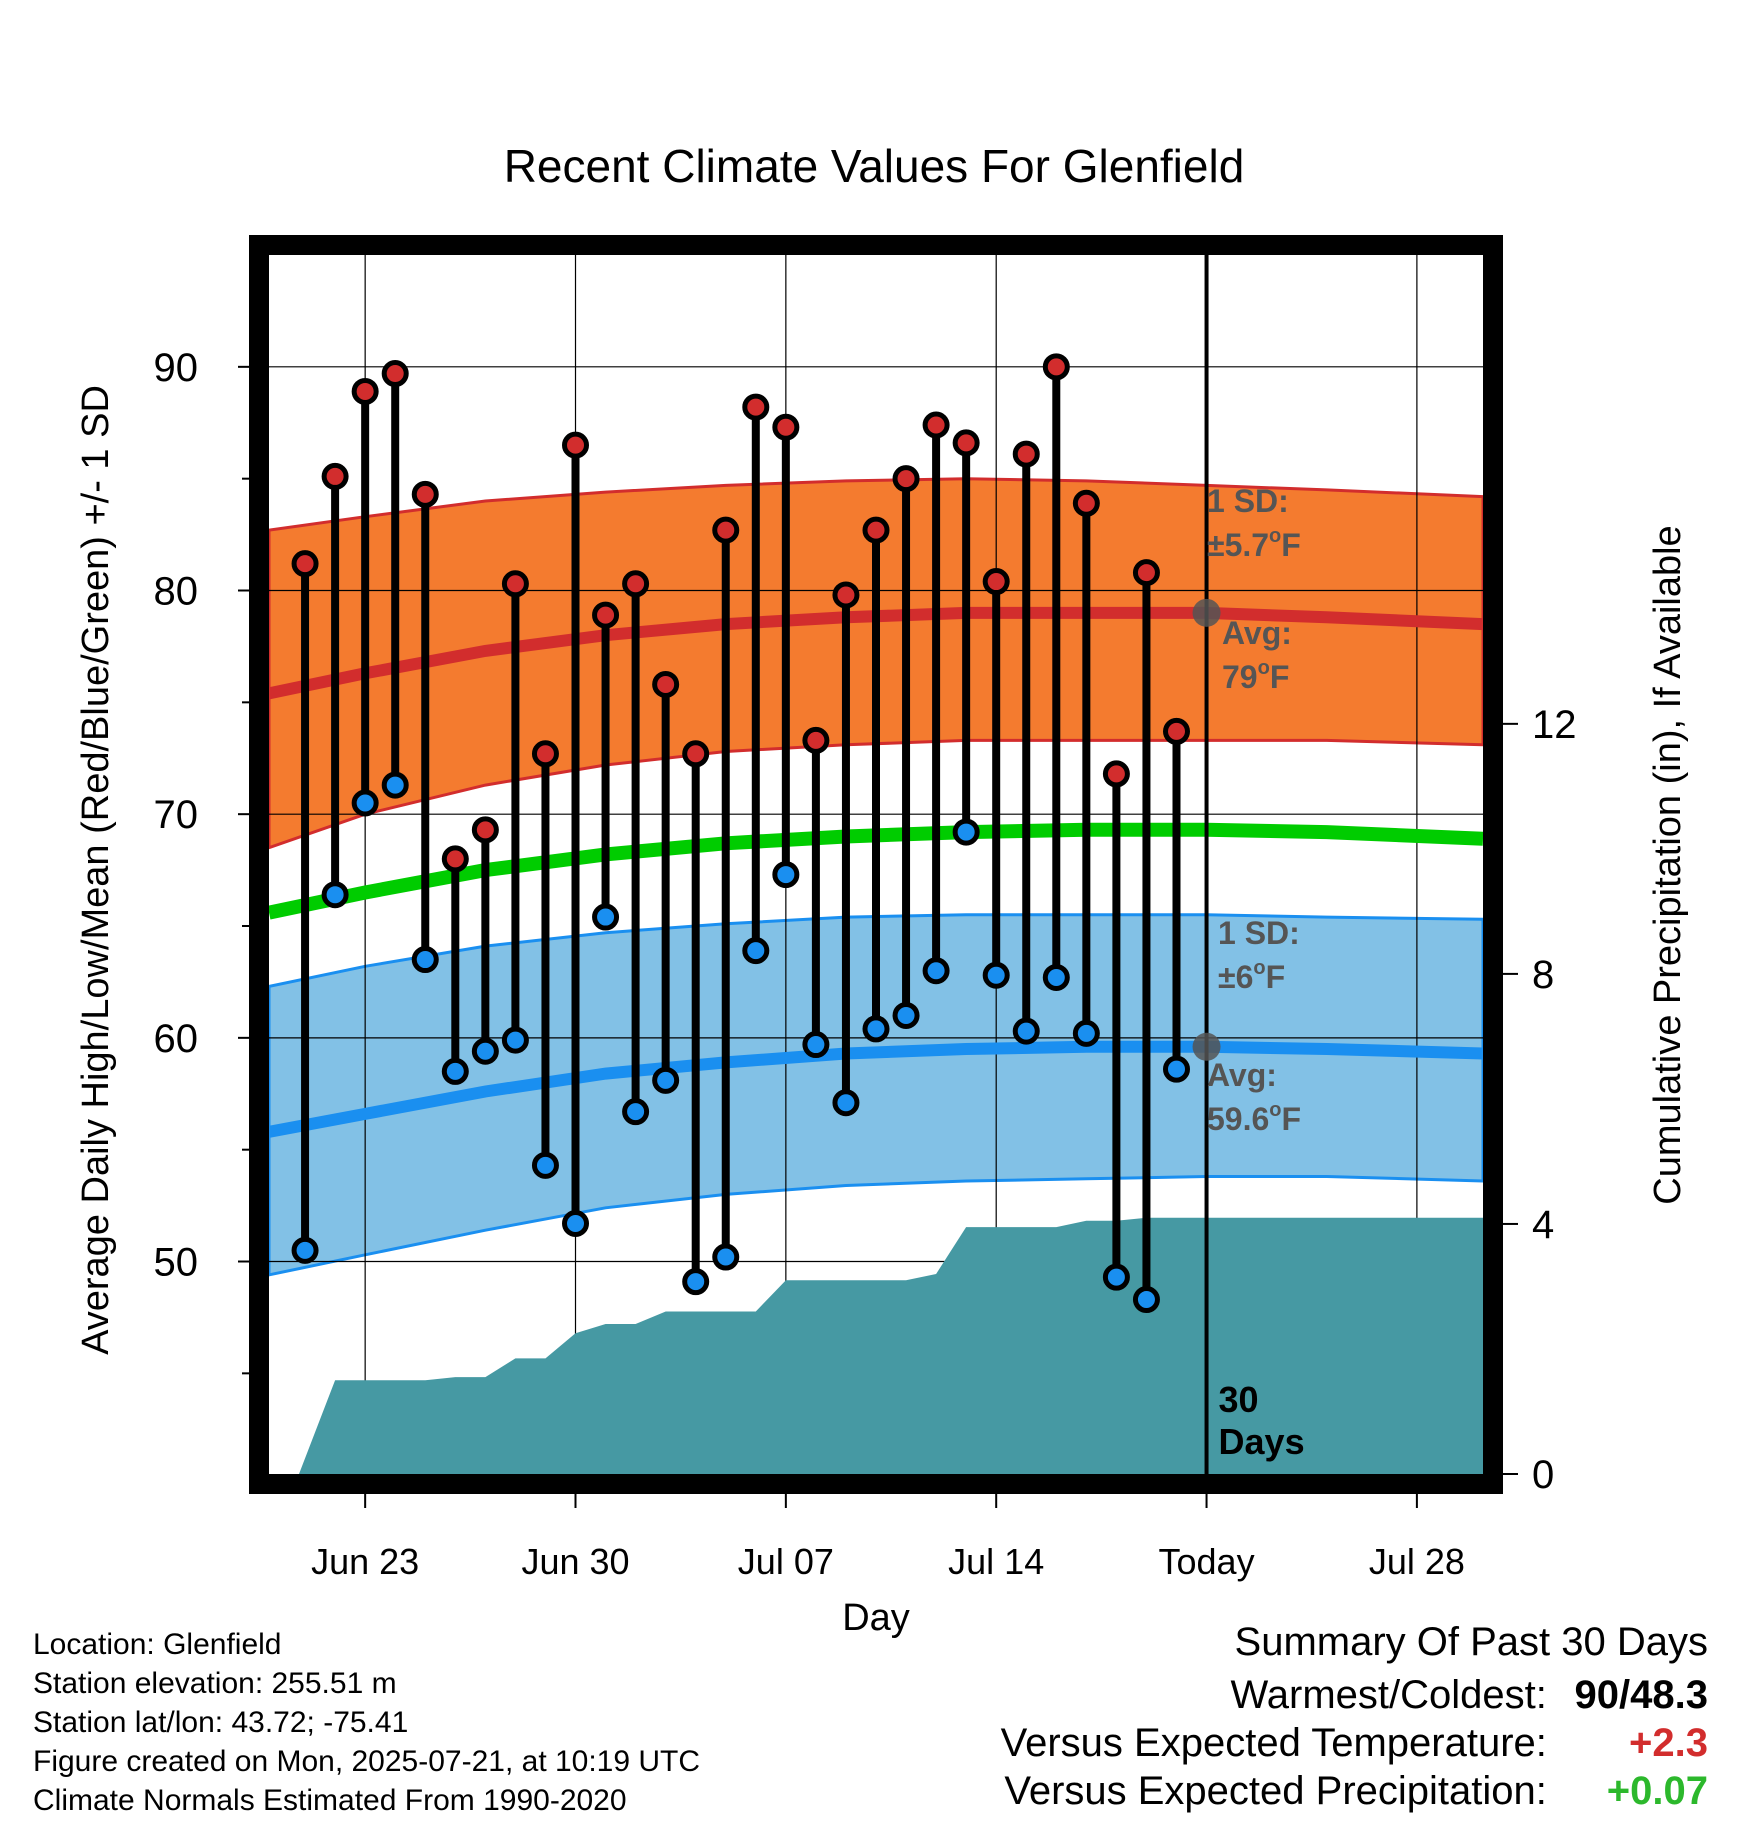 The width and height of the screenshot is (1748, 1828). What do you see at coordinates (575, 1561) in the screenshot?
I see `x-tick-label: Jun 30` at bounding box center [575, 1561].